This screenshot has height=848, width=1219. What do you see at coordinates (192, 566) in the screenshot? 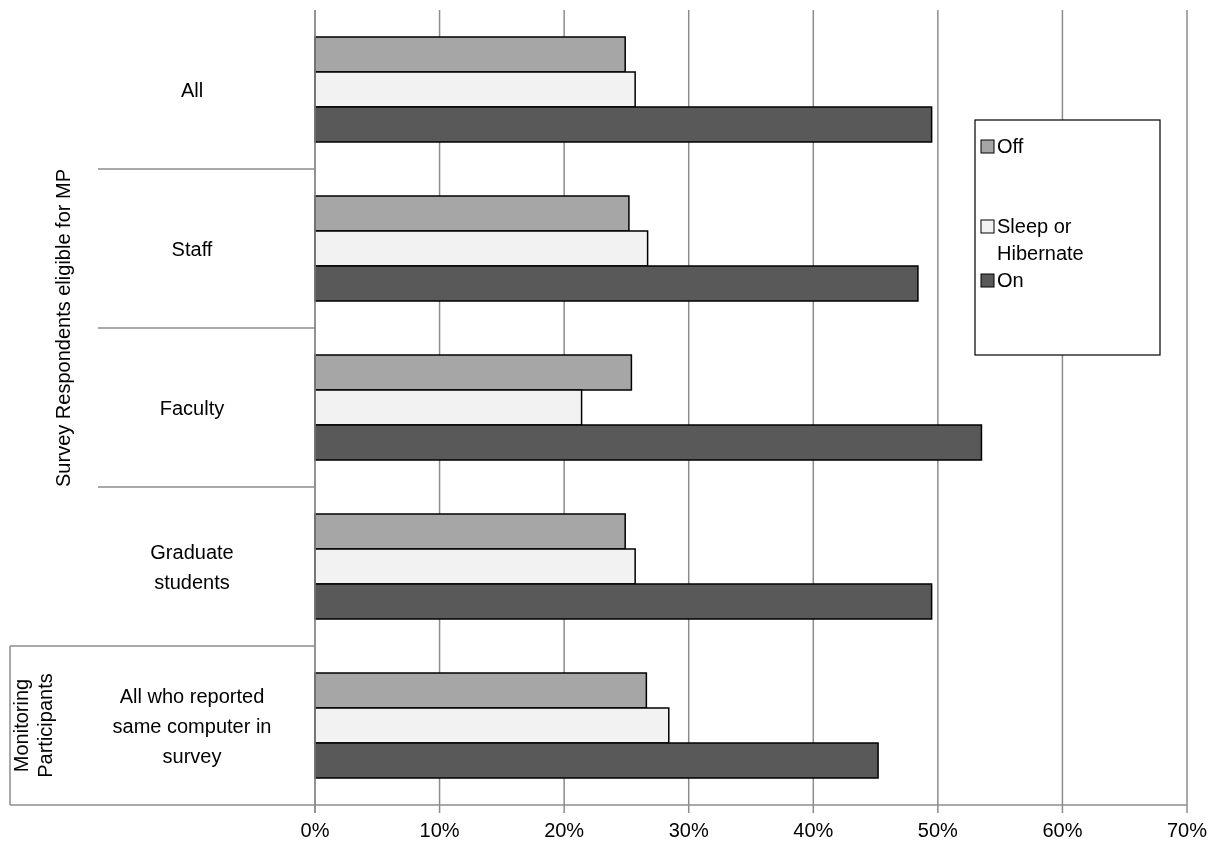
I see `y-tick-label: Graduate students` at bounding box center [192, 566].